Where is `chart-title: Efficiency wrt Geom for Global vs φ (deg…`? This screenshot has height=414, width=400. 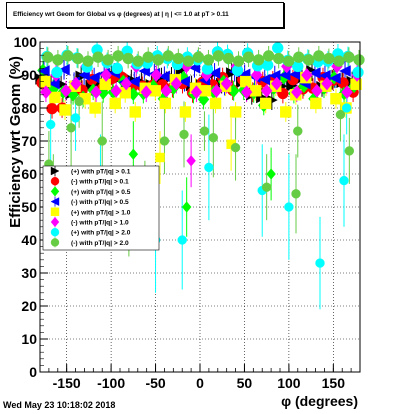
chart-title: Efficiency wrt Geom for Global vs φ (deg… is located at coordinates (121, 14).